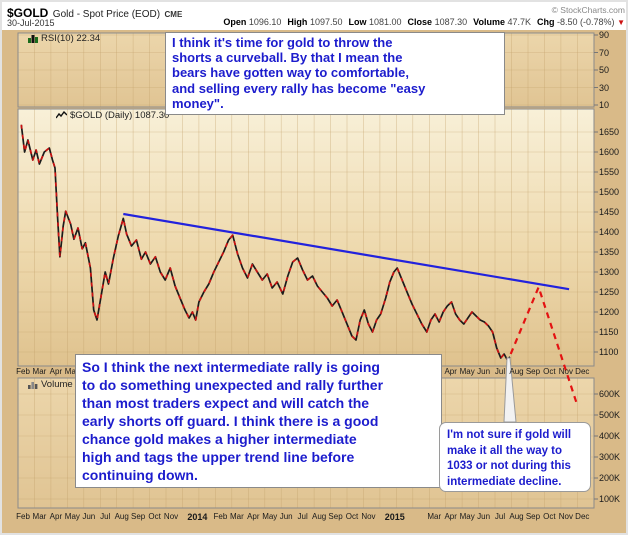 The image size is (628, 535). What do you see at coordinates (346, 251) in the screenshot?
I see `downtrend-line` at bounding box center [346, 251].